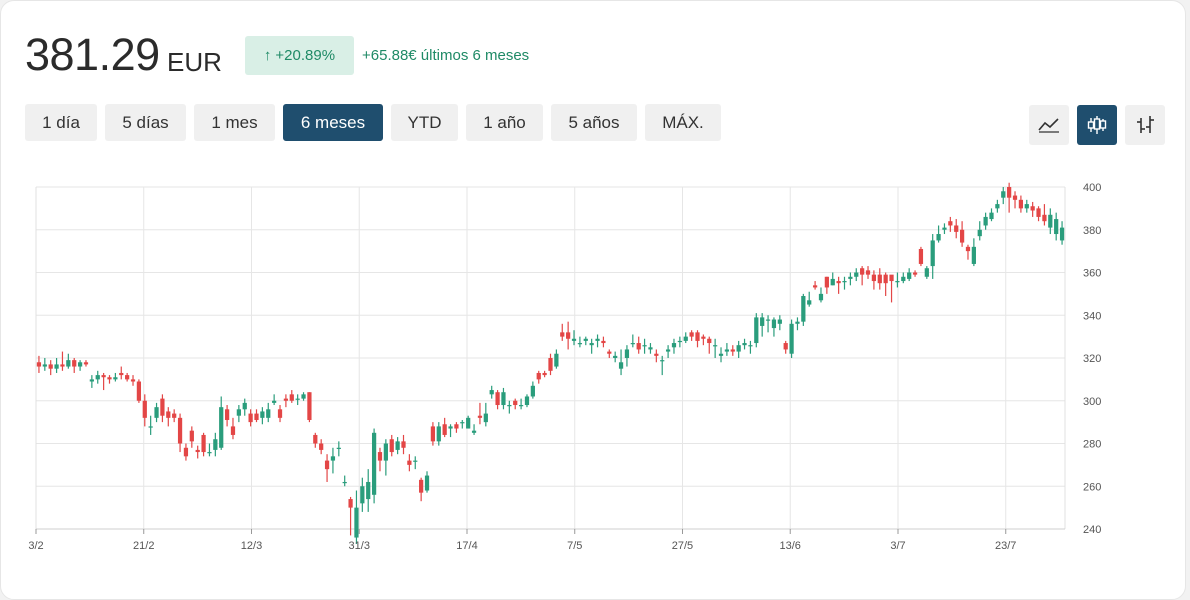  What do you see at coordinates (305, 55) in the screenshot?
I see `change-percent: +20.89%` at bounding box center [305, 55].